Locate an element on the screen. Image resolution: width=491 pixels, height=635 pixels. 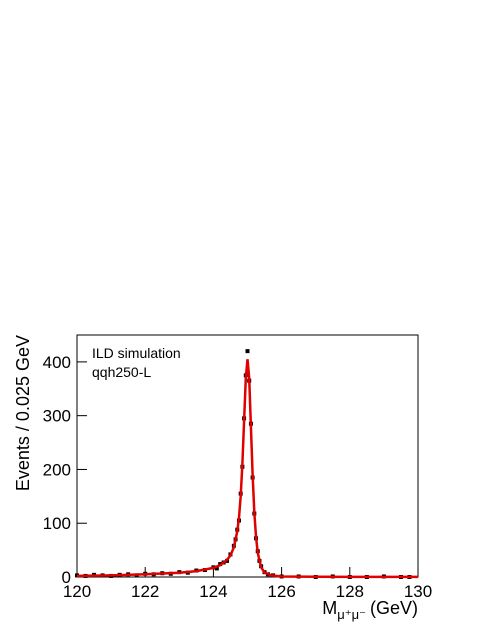
x-tick-label: 124 is located at coordinates (213, 591).